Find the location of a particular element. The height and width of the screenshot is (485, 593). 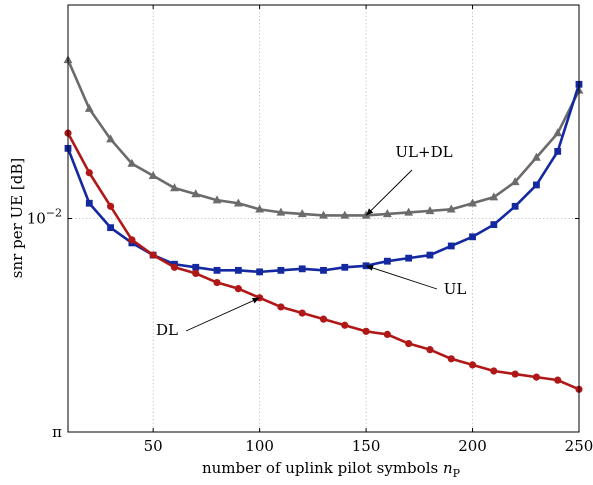

x-tick-label: 250 is located at coordinates (579, 446).